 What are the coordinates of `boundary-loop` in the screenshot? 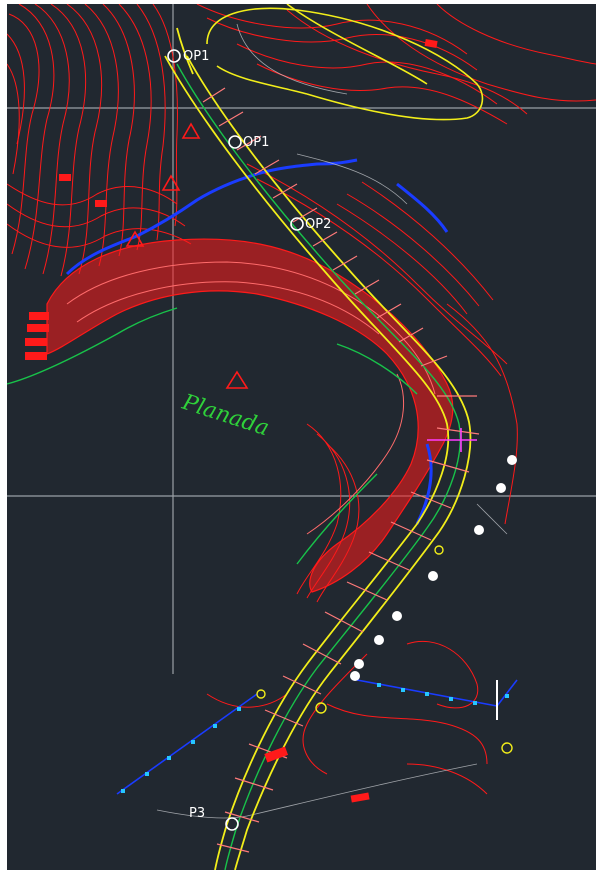 It's located at (345, 62).